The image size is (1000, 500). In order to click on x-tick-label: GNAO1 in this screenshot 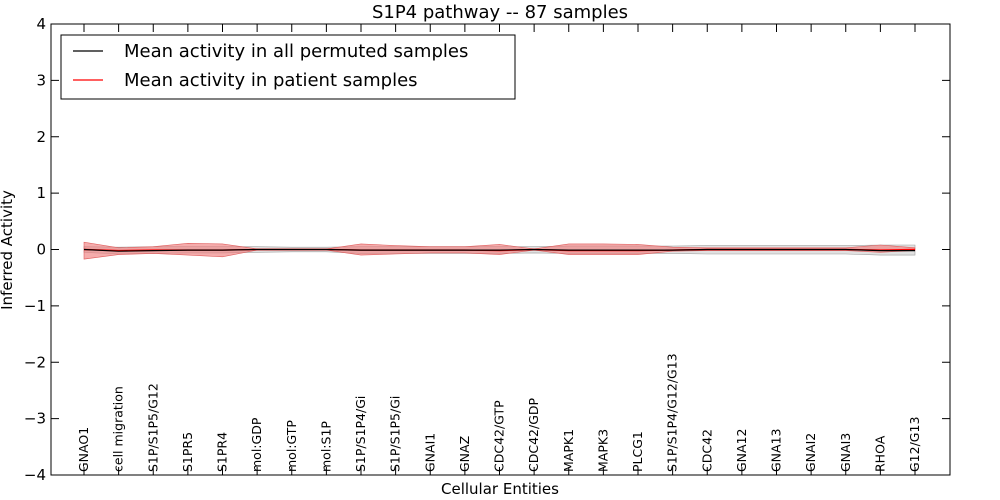, I will do `click(83, 449)`.